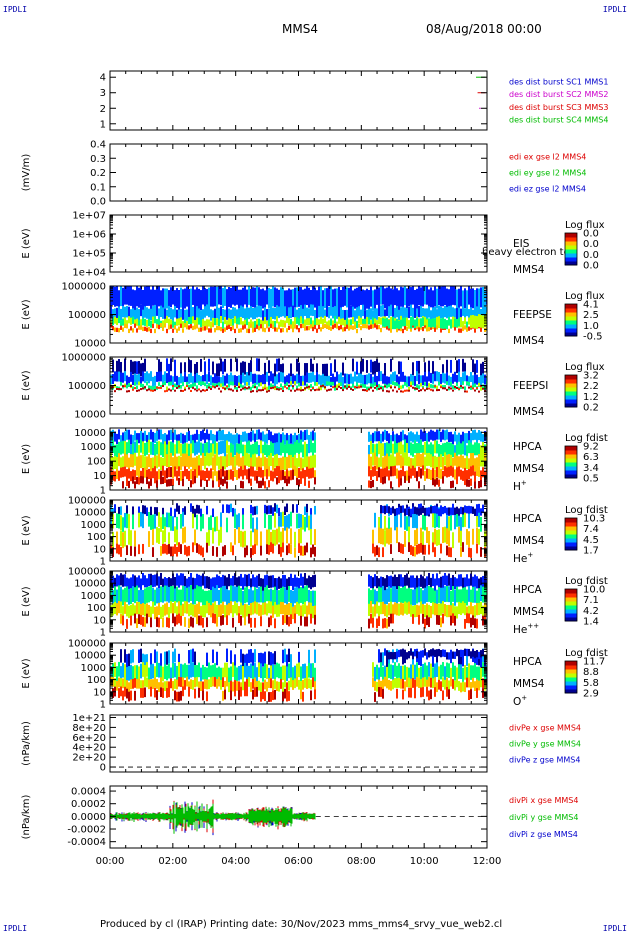 Image resolution: width=630 pixels, height=934 pixels. I want to click on colorbar-label: 9.2, so click(591, 447).